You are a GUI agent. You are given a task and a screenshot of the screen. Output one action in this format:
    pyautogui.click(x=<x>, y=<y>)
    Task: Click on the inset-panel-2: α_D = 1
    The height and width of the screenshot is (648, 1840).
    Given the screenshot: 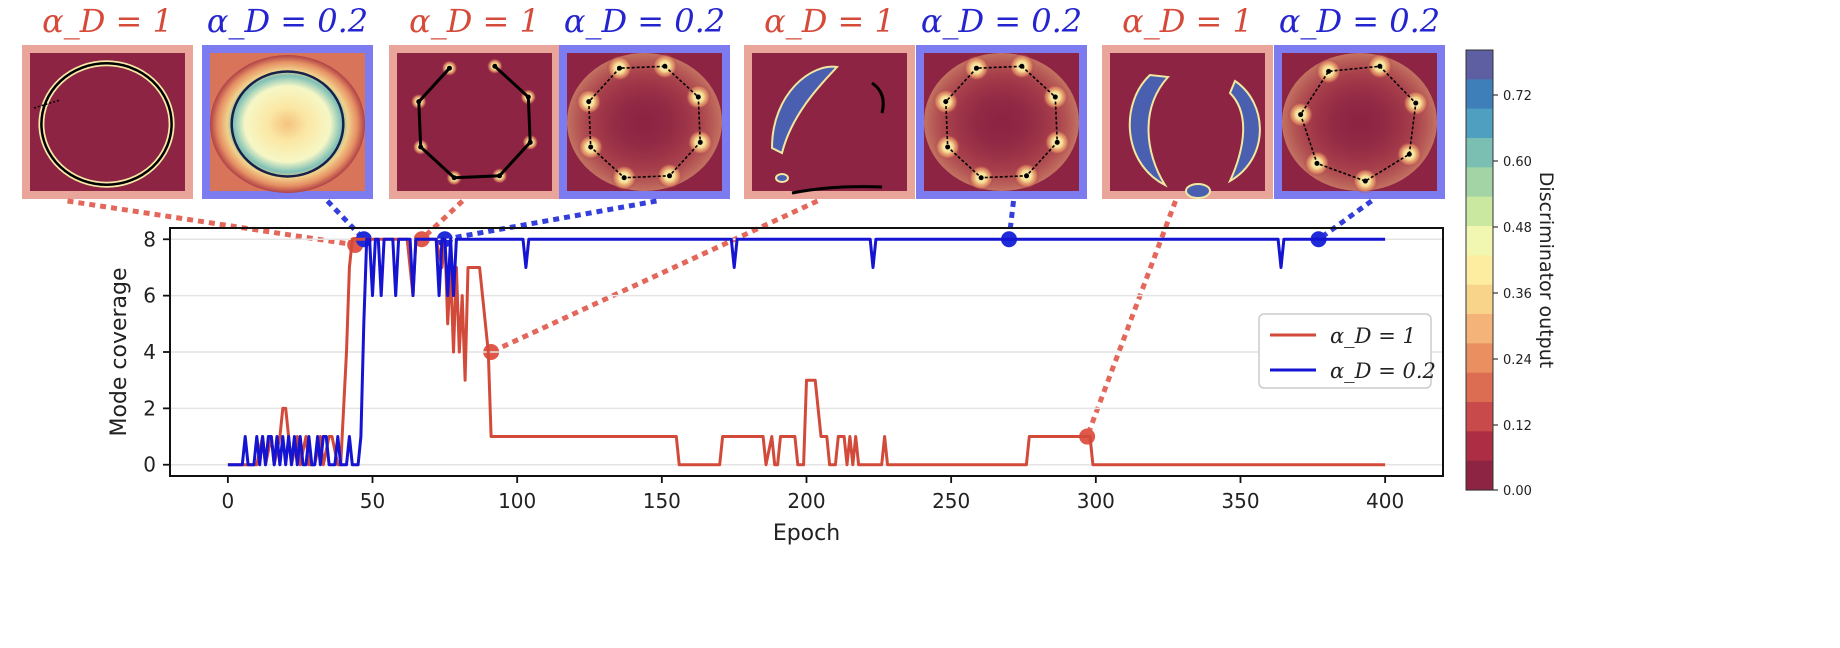 What is the action you would take?
    pyautogui.click(x=474, y=100)
    